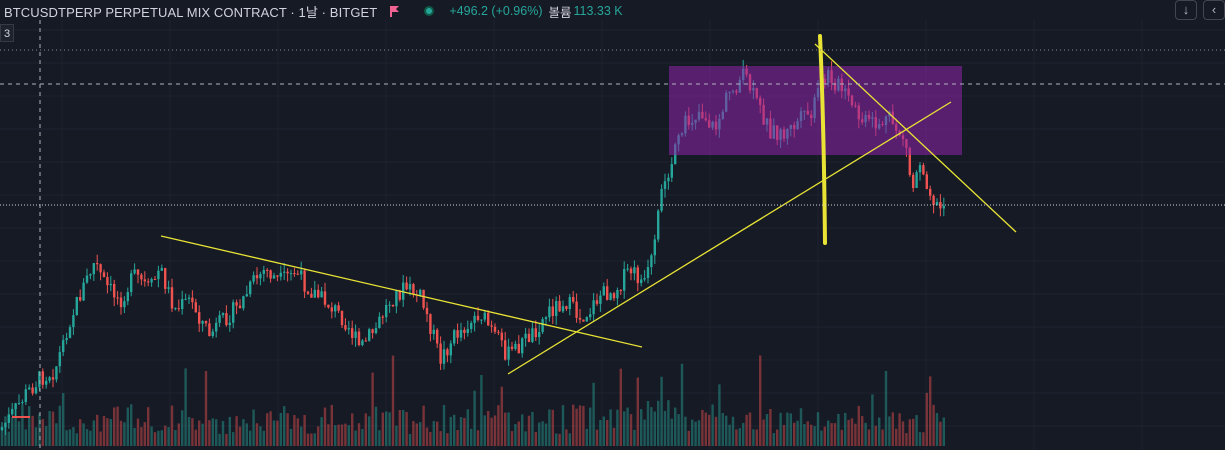  I want to click on indicator-badge: 3, so click(7, 33).